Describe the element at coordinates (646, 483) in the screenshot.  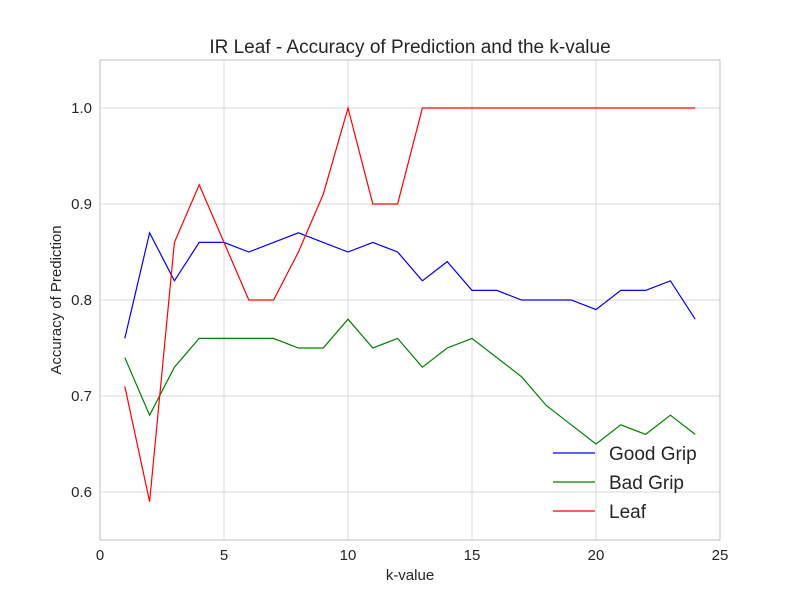
I see `legend-label: Bad Grip` at that location.